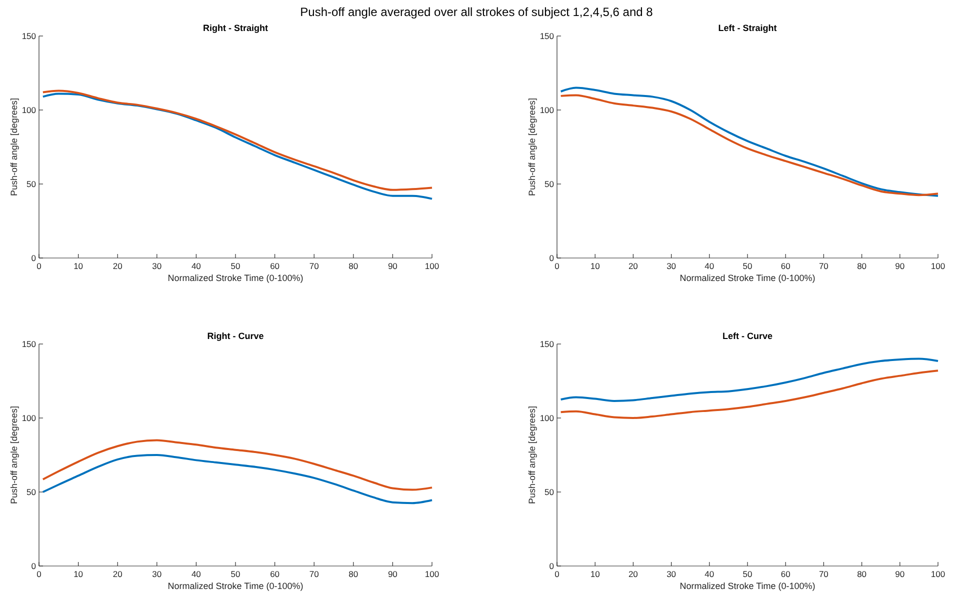  What do you see at coordinates (235, 28) in the screenshot?
I see `chart-title: Right - Straight` at bounding box center [235, 28].